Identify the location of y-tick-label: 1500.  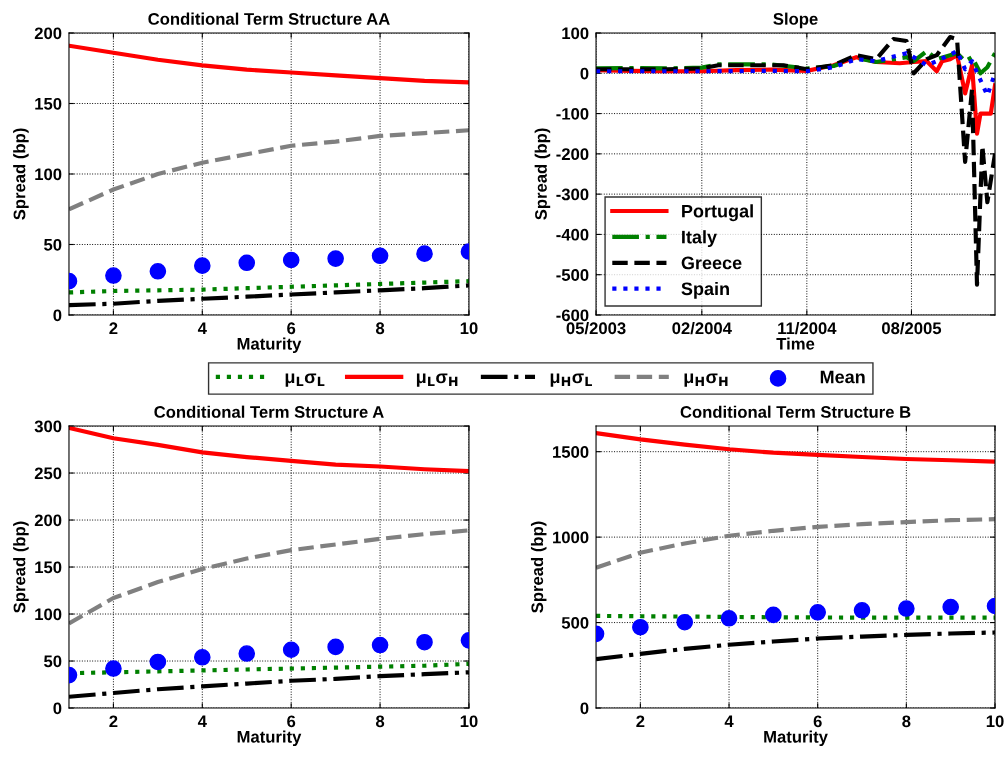
(571, 452).